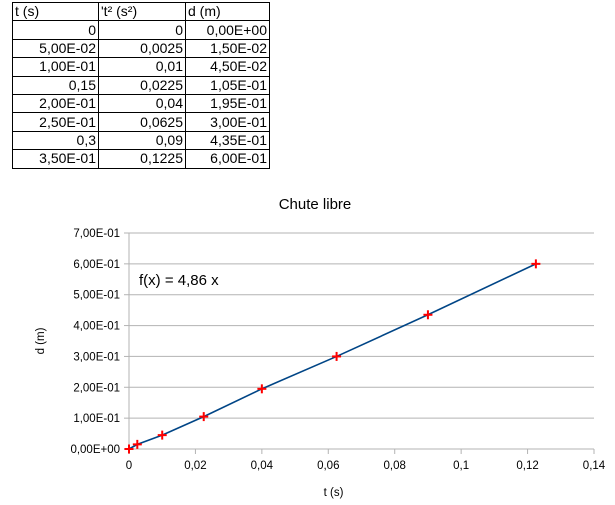 The height and width of the screenshot is (505, 615). I want to click on y-axis-title: d (m), so click(41, 340).